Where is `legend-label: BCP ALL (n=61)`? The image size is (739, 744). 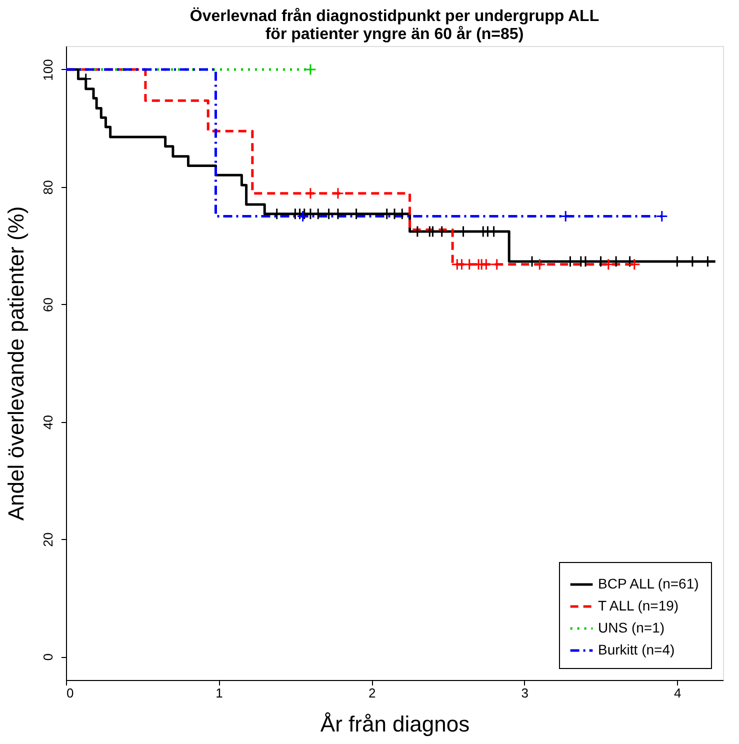
legend-label: BCP ALL (n=61) is located at coordinates (648, 584).